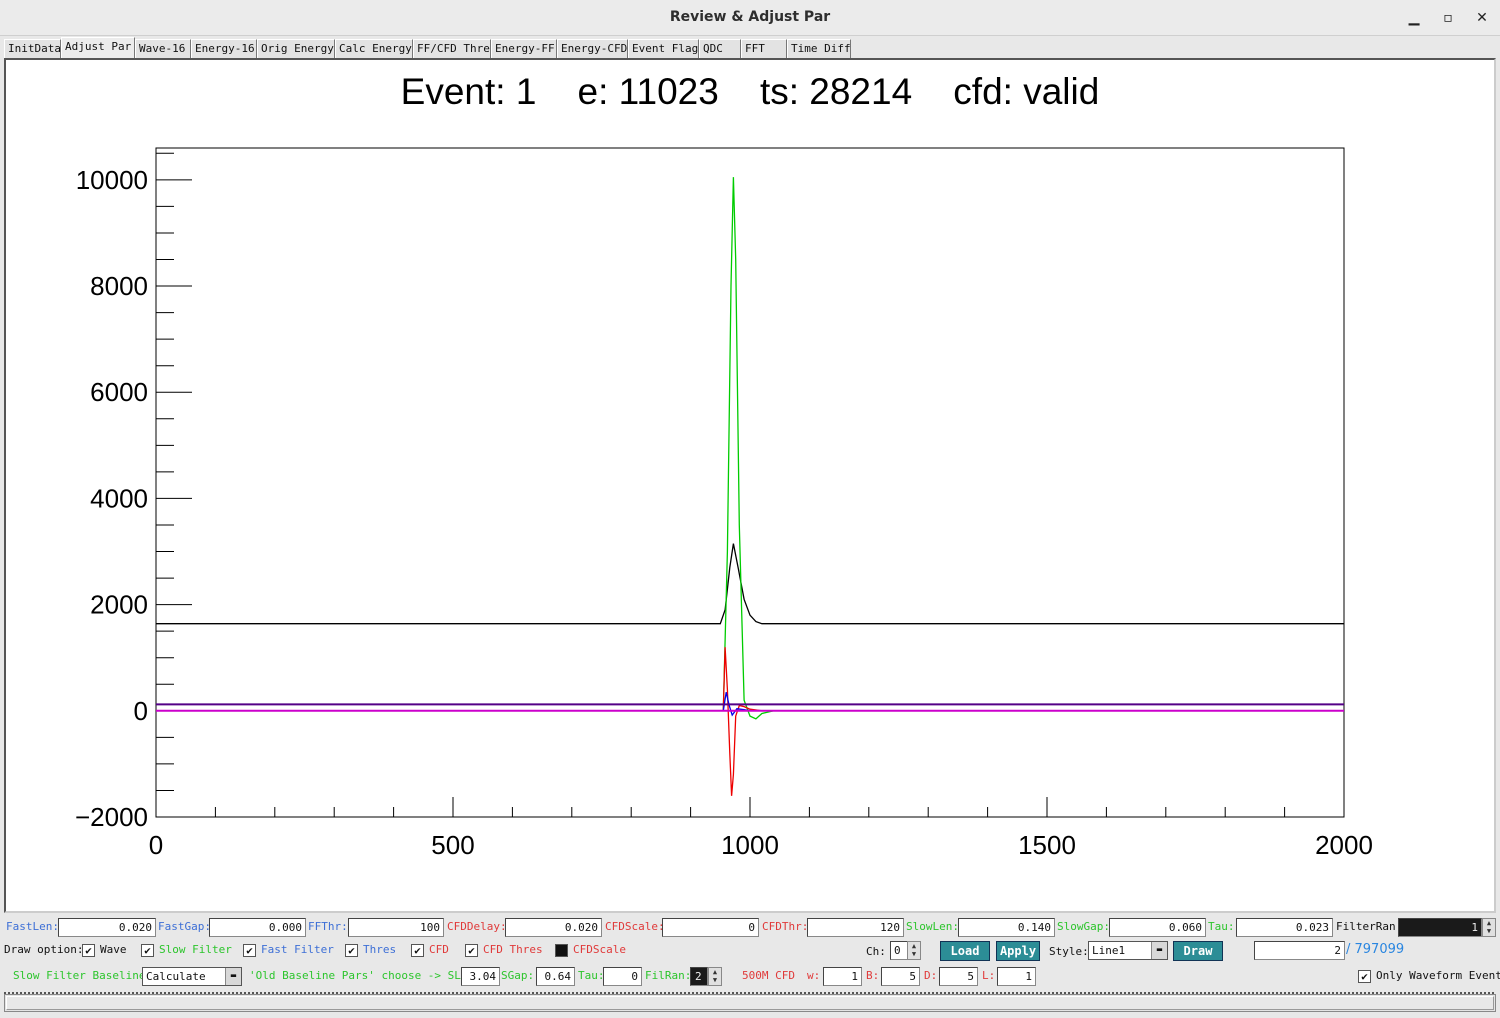  Describe the element at coordinates (842, 976) in the screenshot. I see `w-input: 1` at that location.